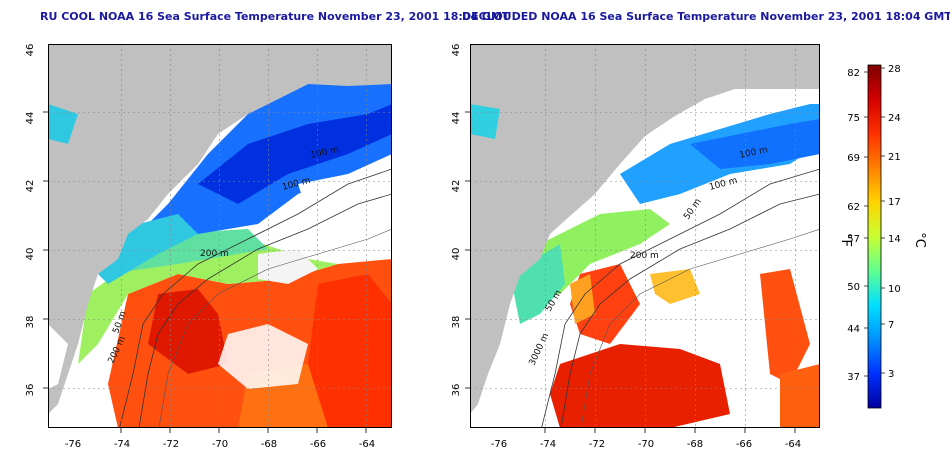 This screenshot has width=950, height=475. I want to click on celsius-tick: 10, so click(894, 289).